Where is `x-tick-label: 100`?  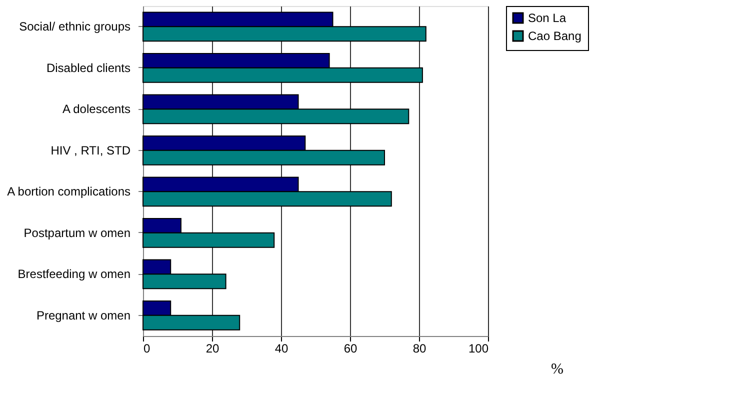
x-tick-label: 100 is located at coordinates (478, 349).